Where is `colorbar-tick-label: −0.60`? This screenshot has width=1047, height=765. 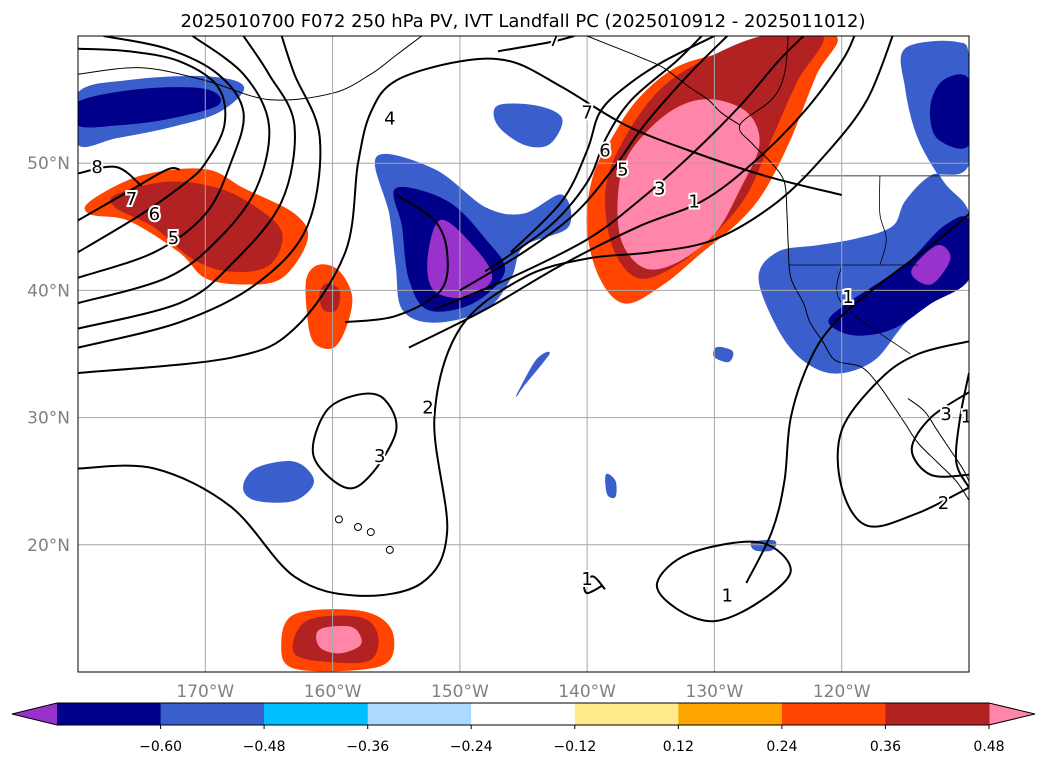 colorbar-tick-label: −0.60 is located at coordinates (160, 747).